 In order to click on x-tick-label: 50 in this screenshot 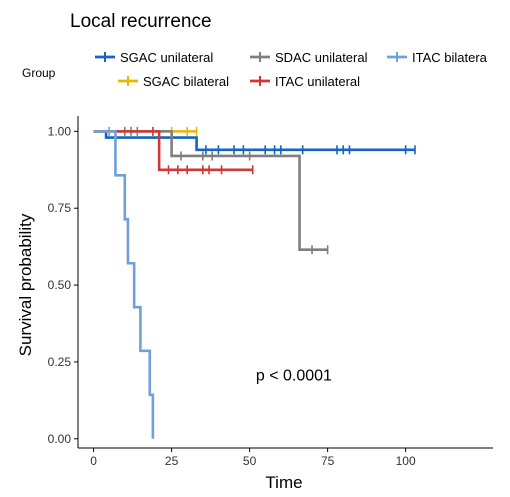, I will do `click(250, 461)`.